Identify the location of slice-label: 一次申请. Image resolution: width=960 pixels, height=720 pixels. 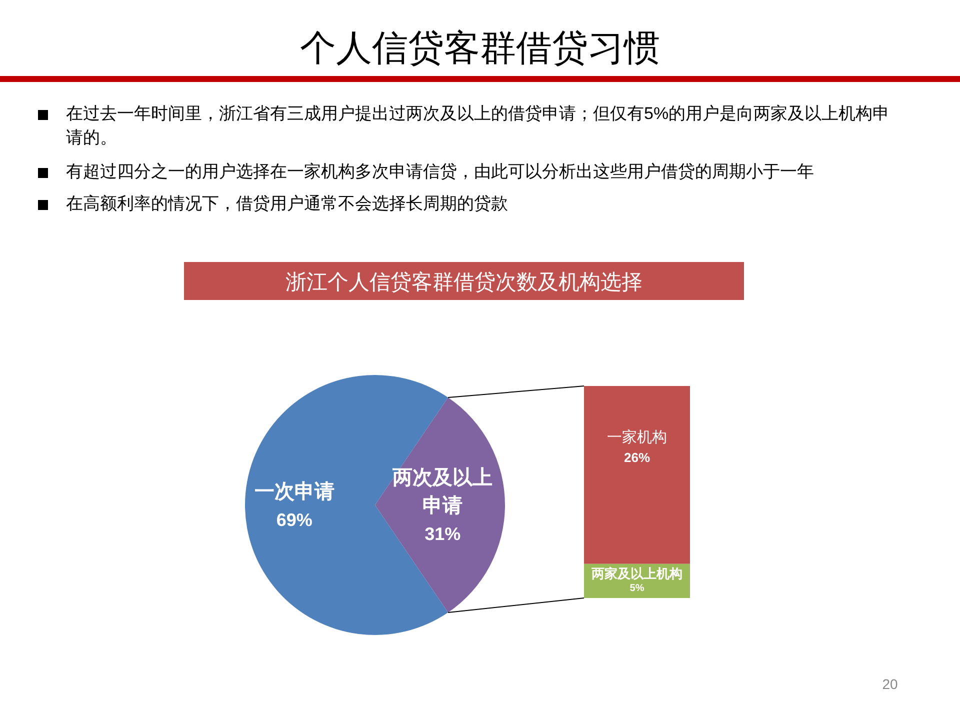
(294, 492).